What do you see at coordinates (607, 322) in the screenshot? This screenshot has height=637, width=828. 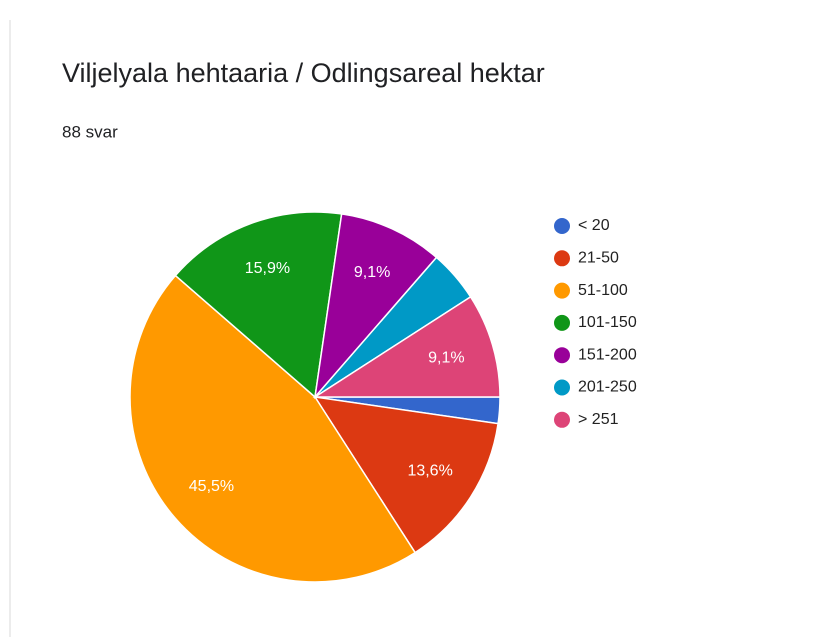 I see `legend-label: 101-150` at bounding box center [607, 322].